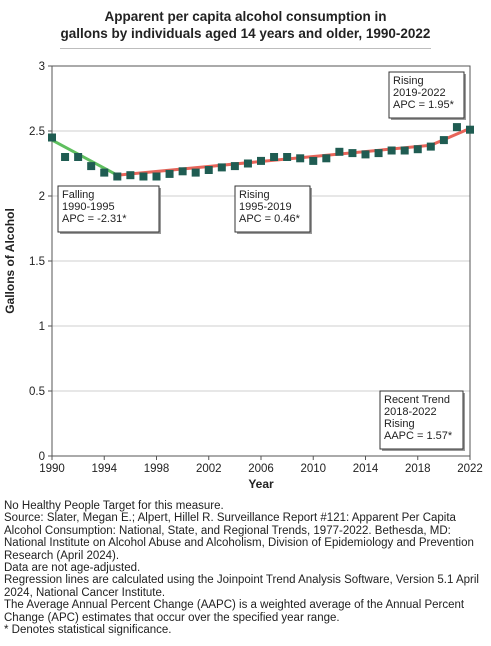  I want to click on annotation-text: 2019-2022, so click(419, 93).